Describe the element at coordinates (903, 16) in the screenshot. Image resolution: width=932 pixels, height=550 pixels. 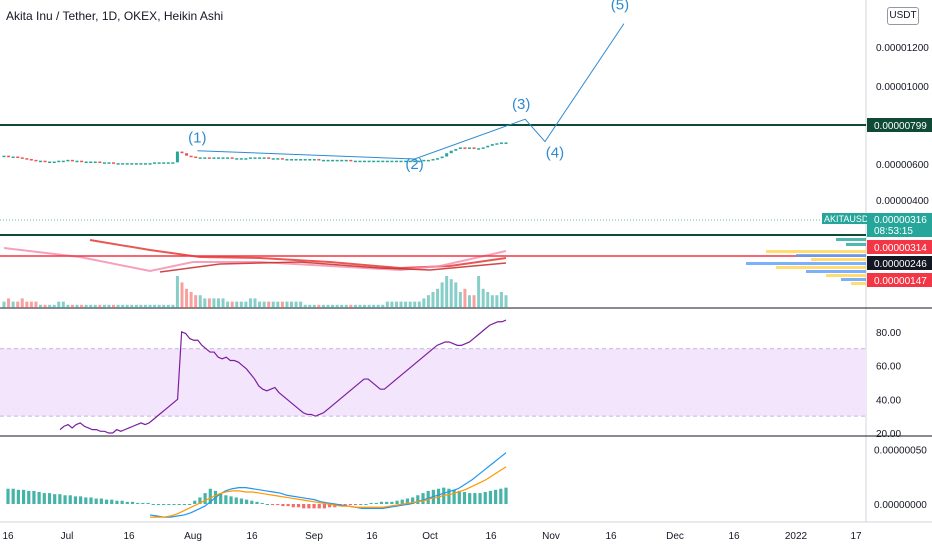
I see `currency-selector: USDT` at that location.